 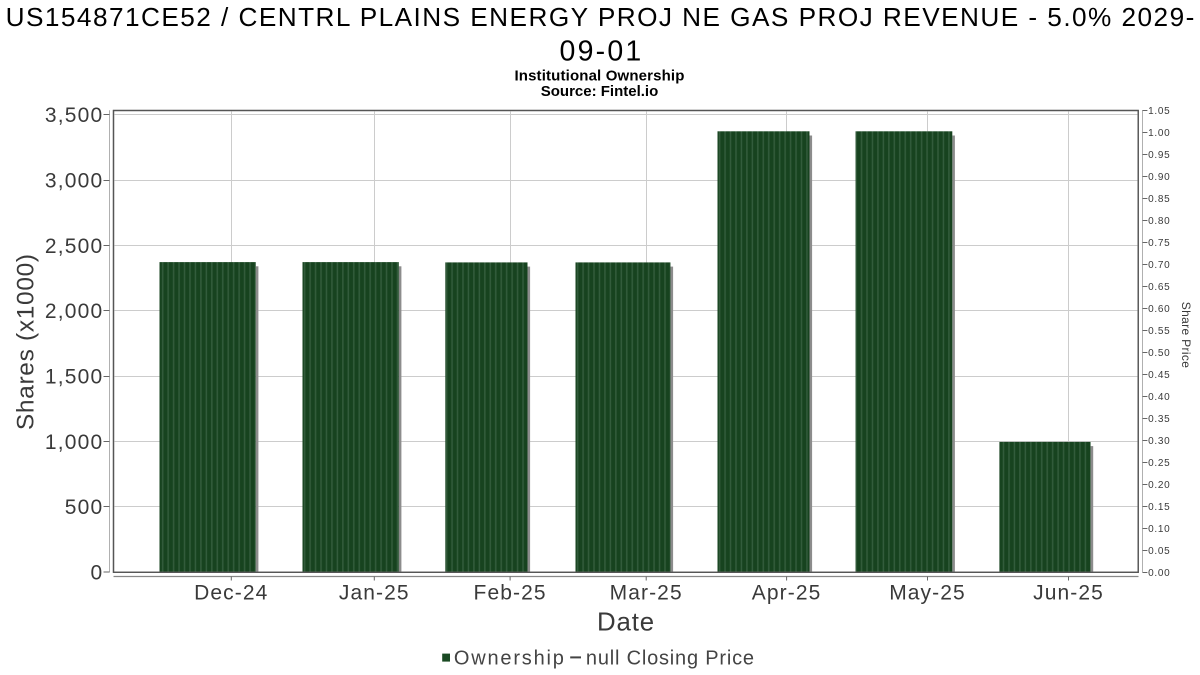 I want to click on svg-text: 2,000, so click(x=74, y=311).